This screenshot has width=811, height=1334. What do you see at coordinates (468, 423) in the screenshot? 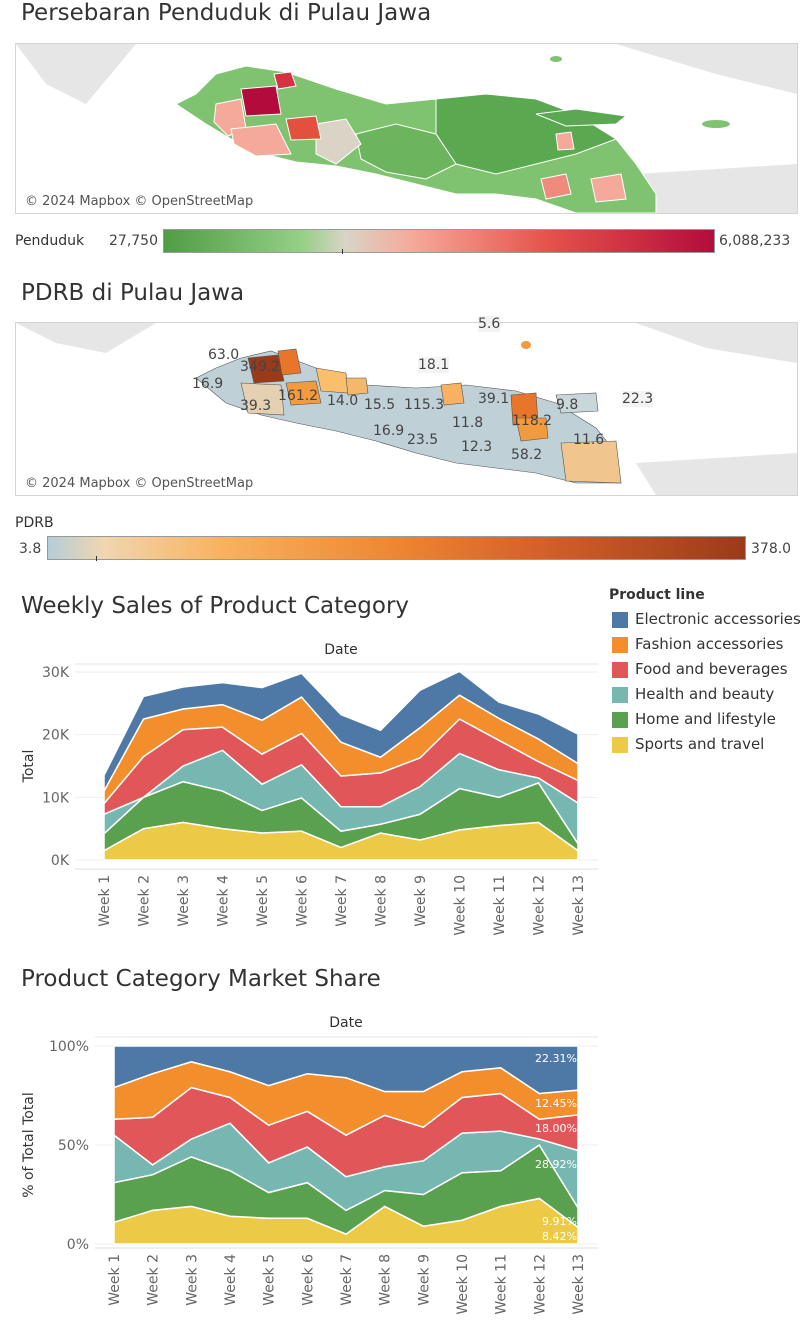
I see `pdrb-label: 11.8` at bounding box center [468, 423].